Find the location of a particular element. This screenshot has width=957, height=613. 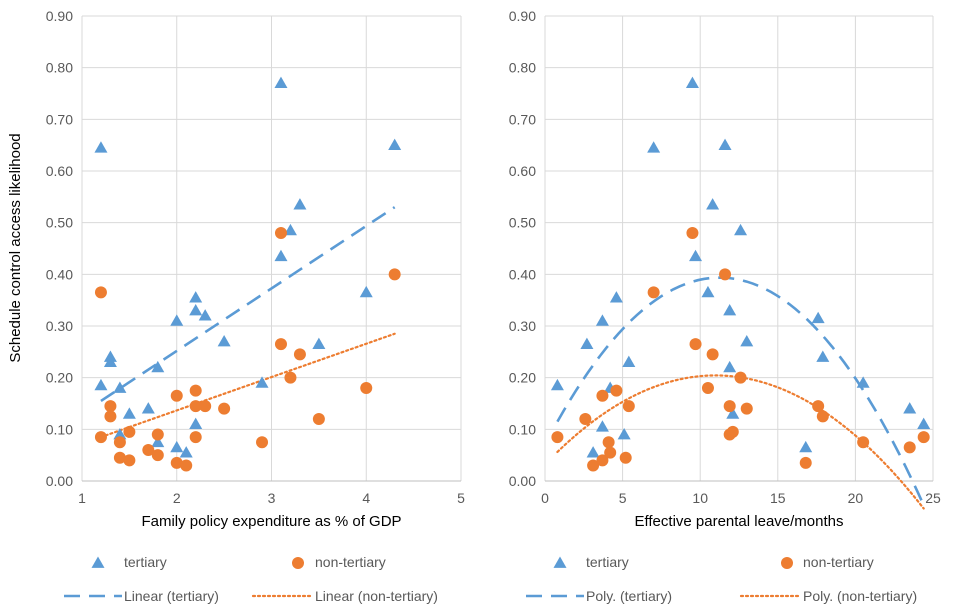

y-tick-label: 0.30 is located at coordinates (59, 326).